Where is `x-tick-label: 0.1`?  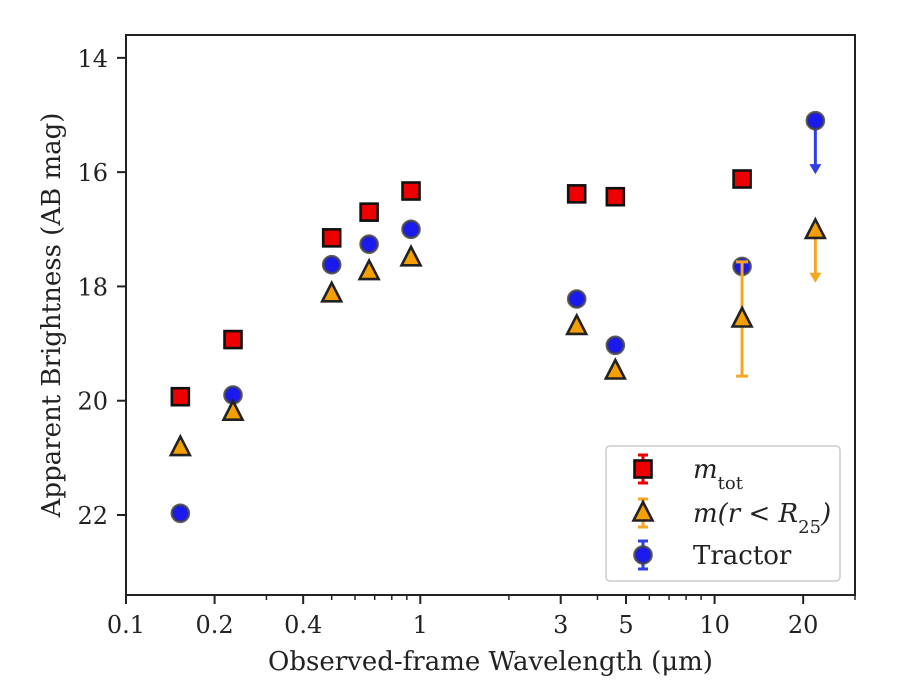
x-tick-label: 0.1 is located at coordinates (126, 625).